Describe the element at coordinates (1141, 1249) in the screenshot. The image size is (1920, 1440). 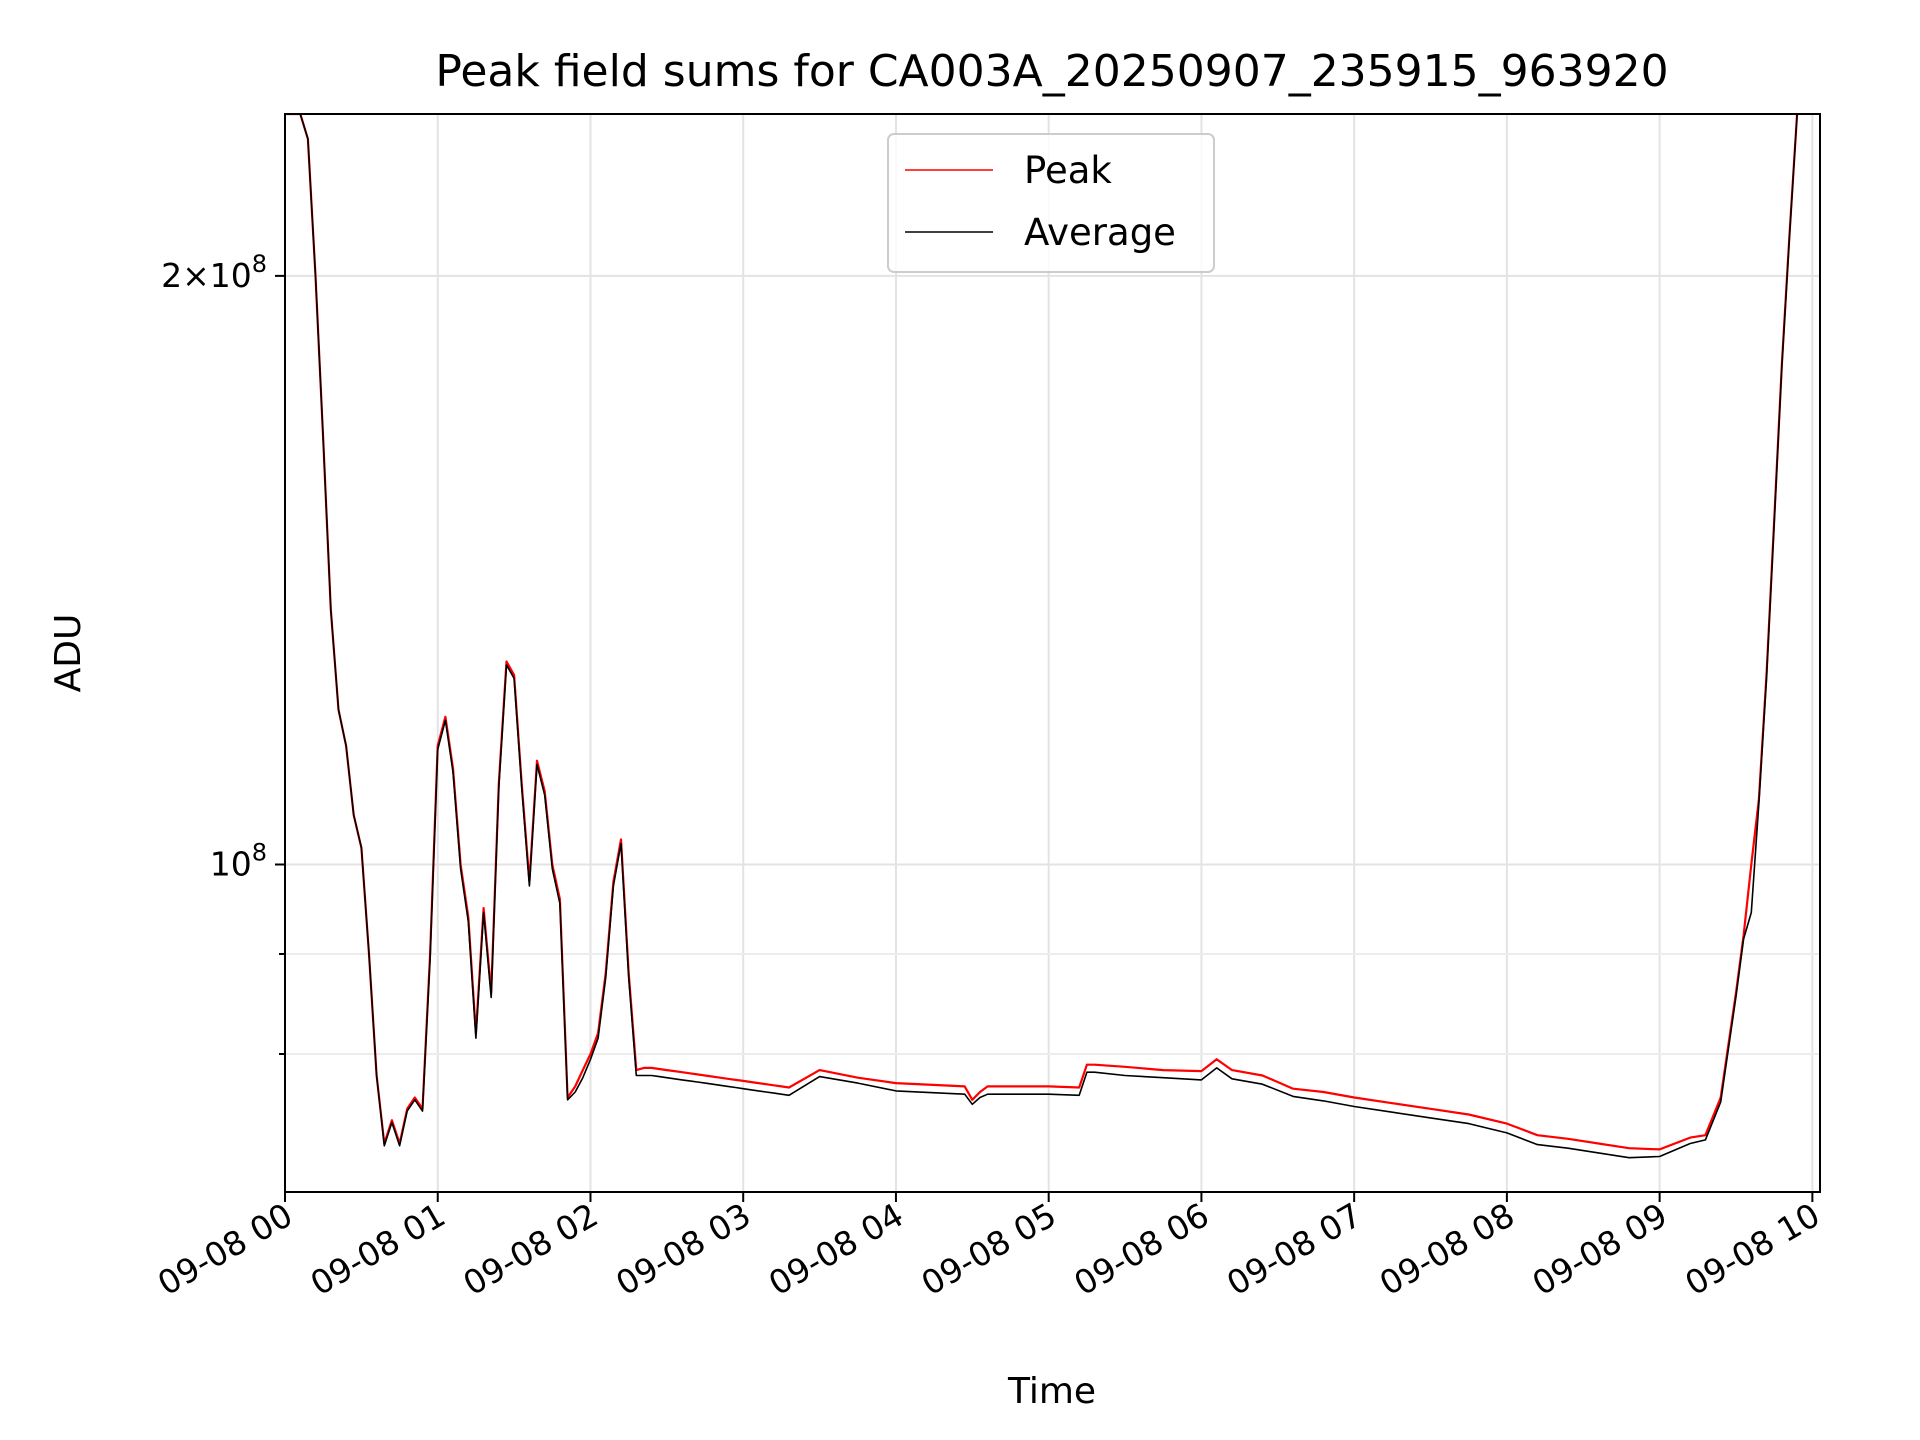
I see `x-tick-label: 09-08 06` at that location.